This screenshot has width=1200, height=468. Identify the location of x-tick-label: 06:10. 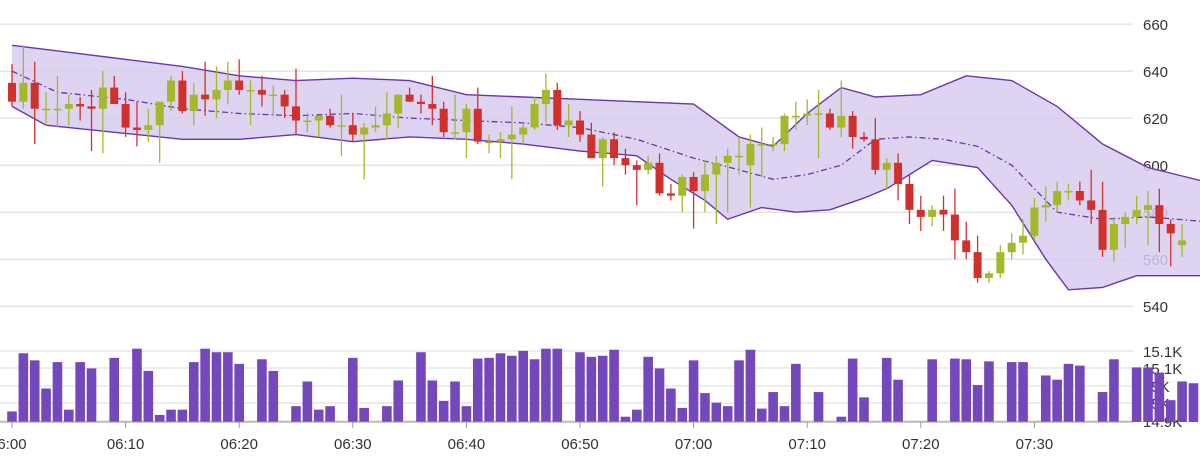
(126, 444).